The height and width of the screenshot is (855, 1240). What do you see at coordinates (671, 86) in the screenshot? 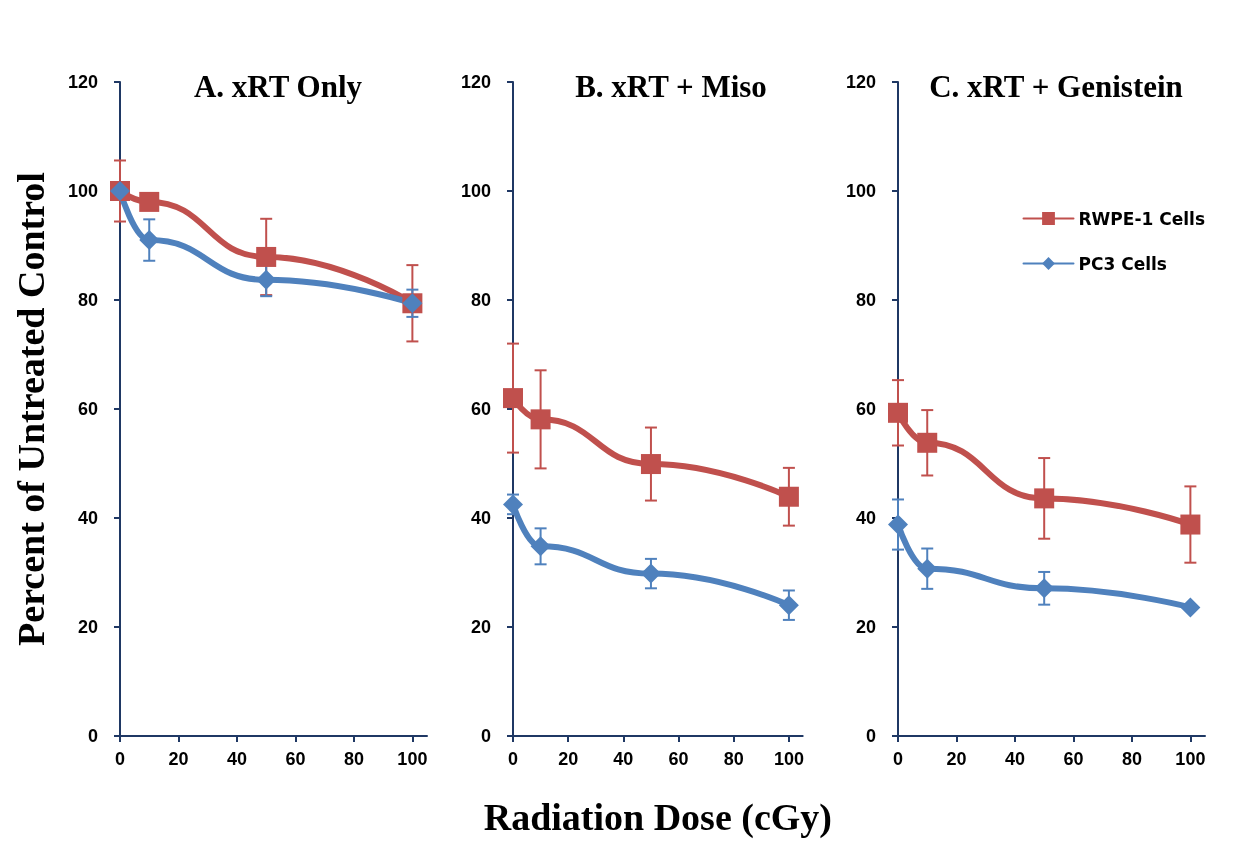
I see `chart-title: B. xRT + Miso` at bounding box center [671, 86].